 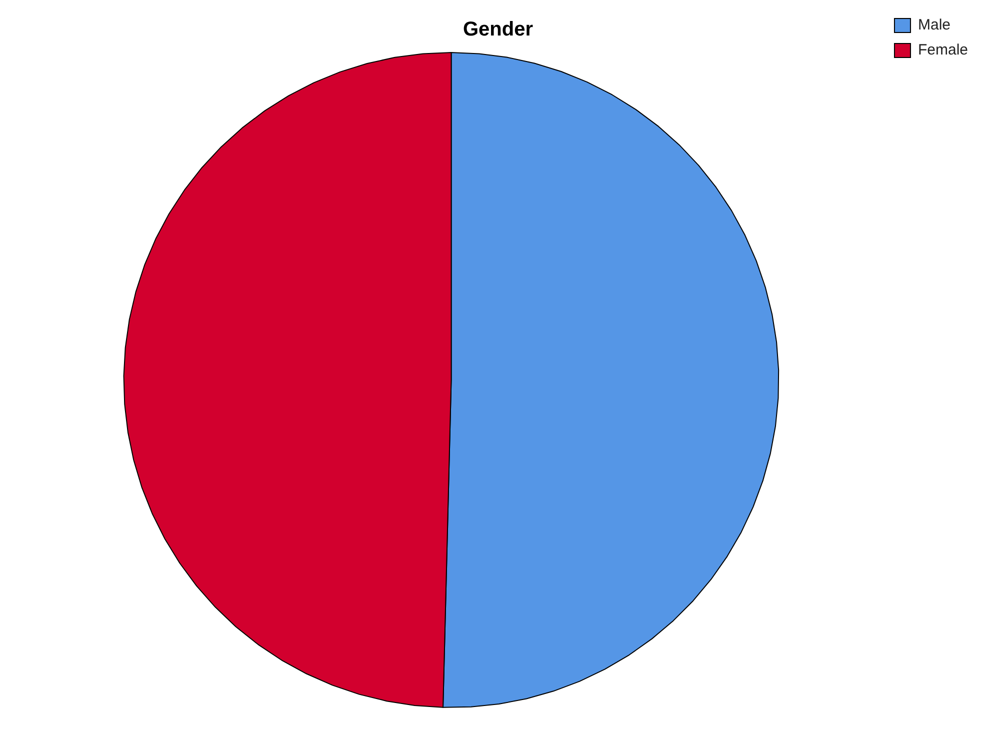 I want to click on legend-label: Female, so click(x=943, y=50).